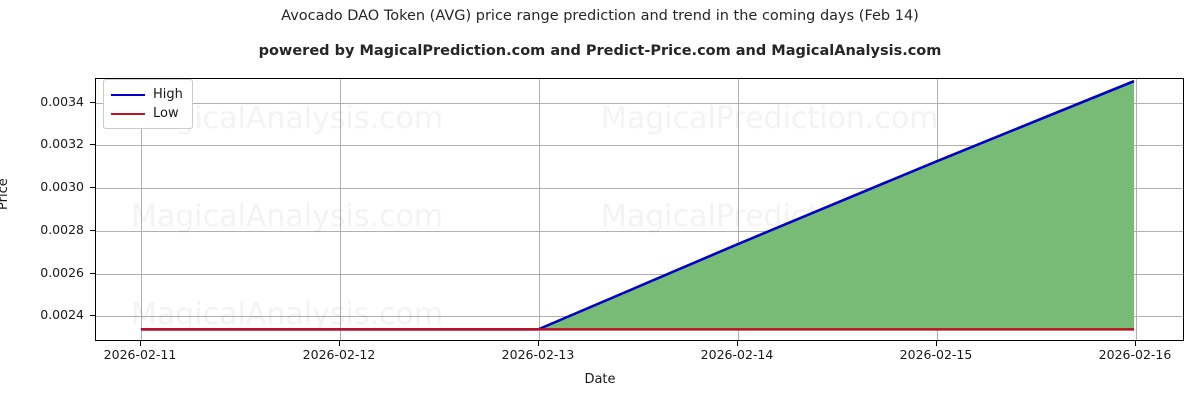 Image resolution: width=1200 pixels, height=400 pixels. Describe the element at coordinates (339, 354) in the screenshot. I see `x-axis-tick-label: 2026-02-12` at that location.